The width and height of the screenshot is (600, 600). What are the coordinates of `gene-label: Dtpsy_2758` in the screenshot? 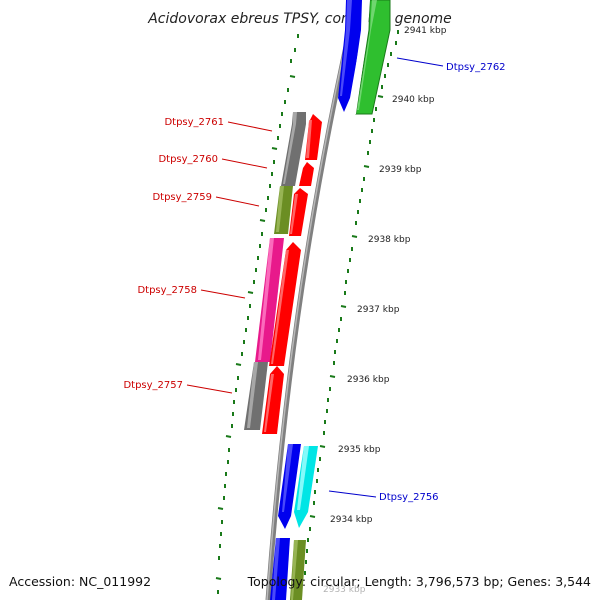 It's located at (167, 290).